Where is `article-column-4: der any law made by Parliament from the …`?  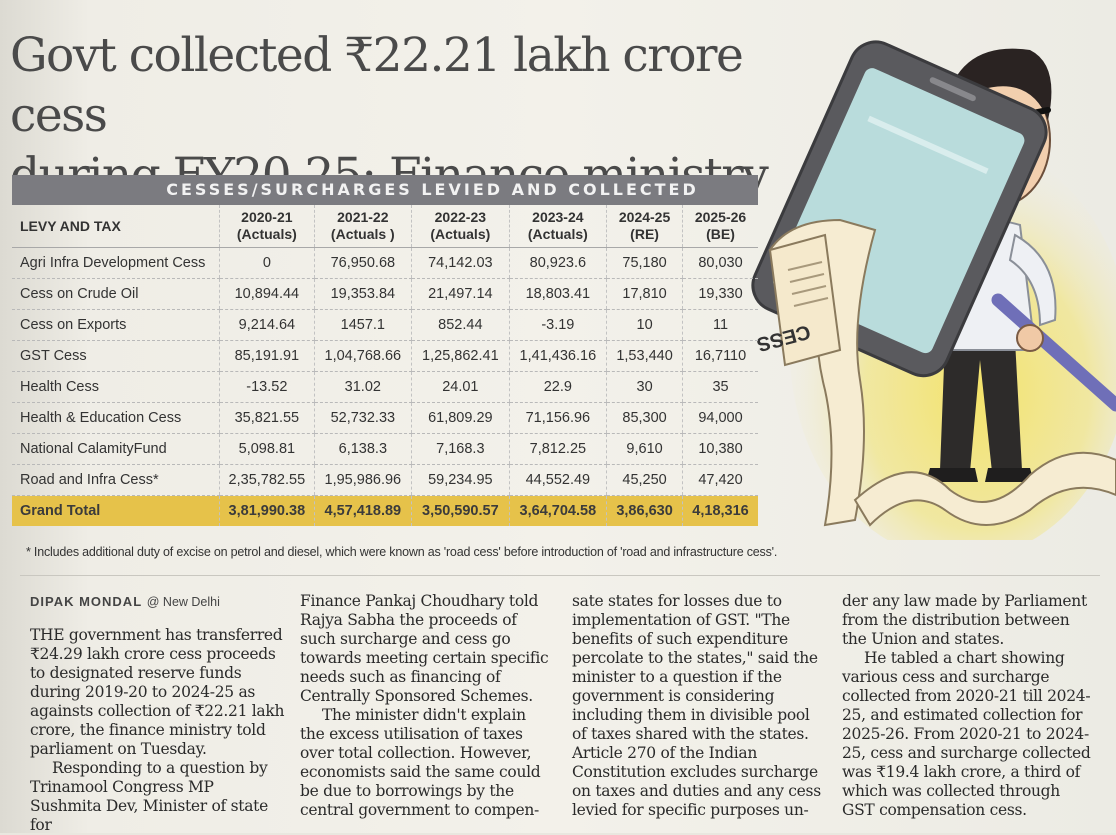
article-column-4: der any law made by Parliament from the … is located at coordinates (969, 706).